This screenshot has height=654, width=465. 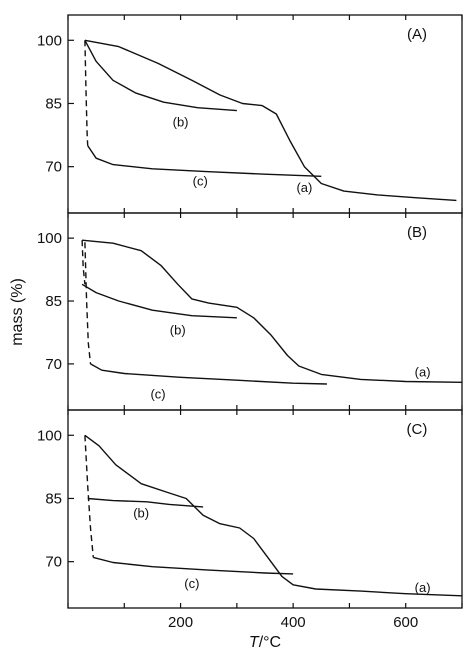 I want to click on panel-label: (B), so click(x=417, y=232).